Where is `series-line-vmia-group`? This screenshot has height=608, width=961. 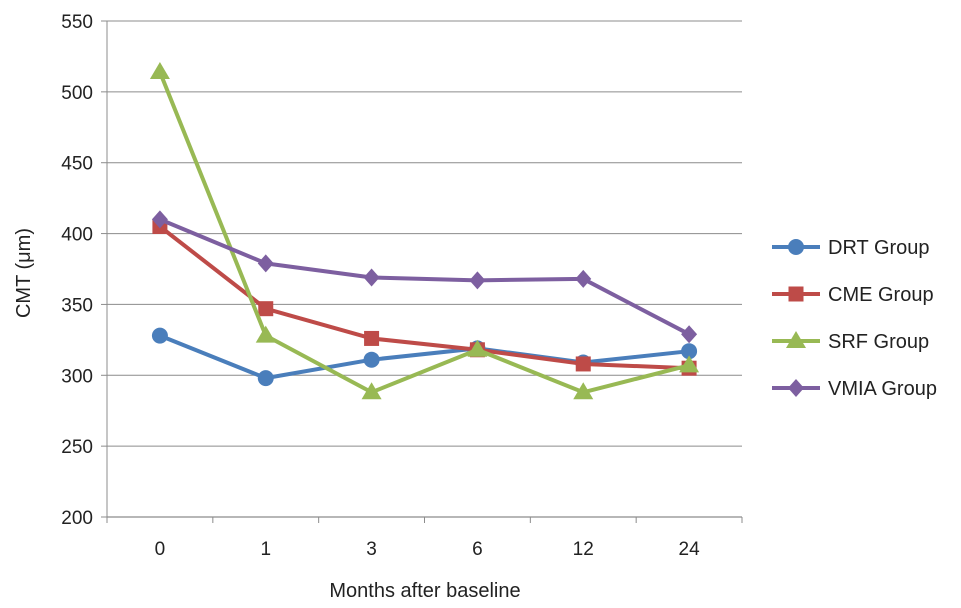 series-line-vmia-group is located at coordinates (425, 276).